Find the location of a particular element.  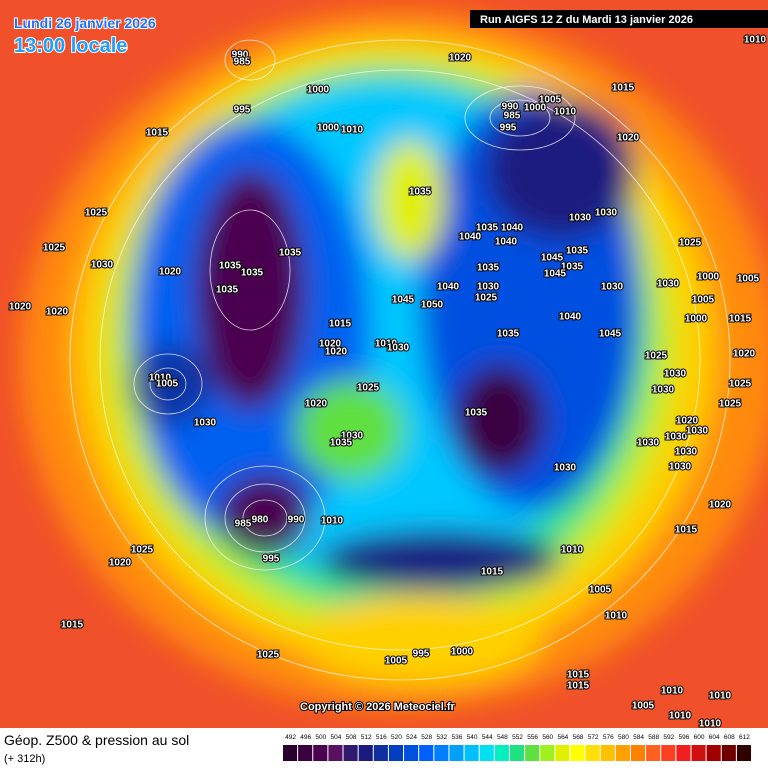

scale-label: 528 is located at coordinates (426, 737).